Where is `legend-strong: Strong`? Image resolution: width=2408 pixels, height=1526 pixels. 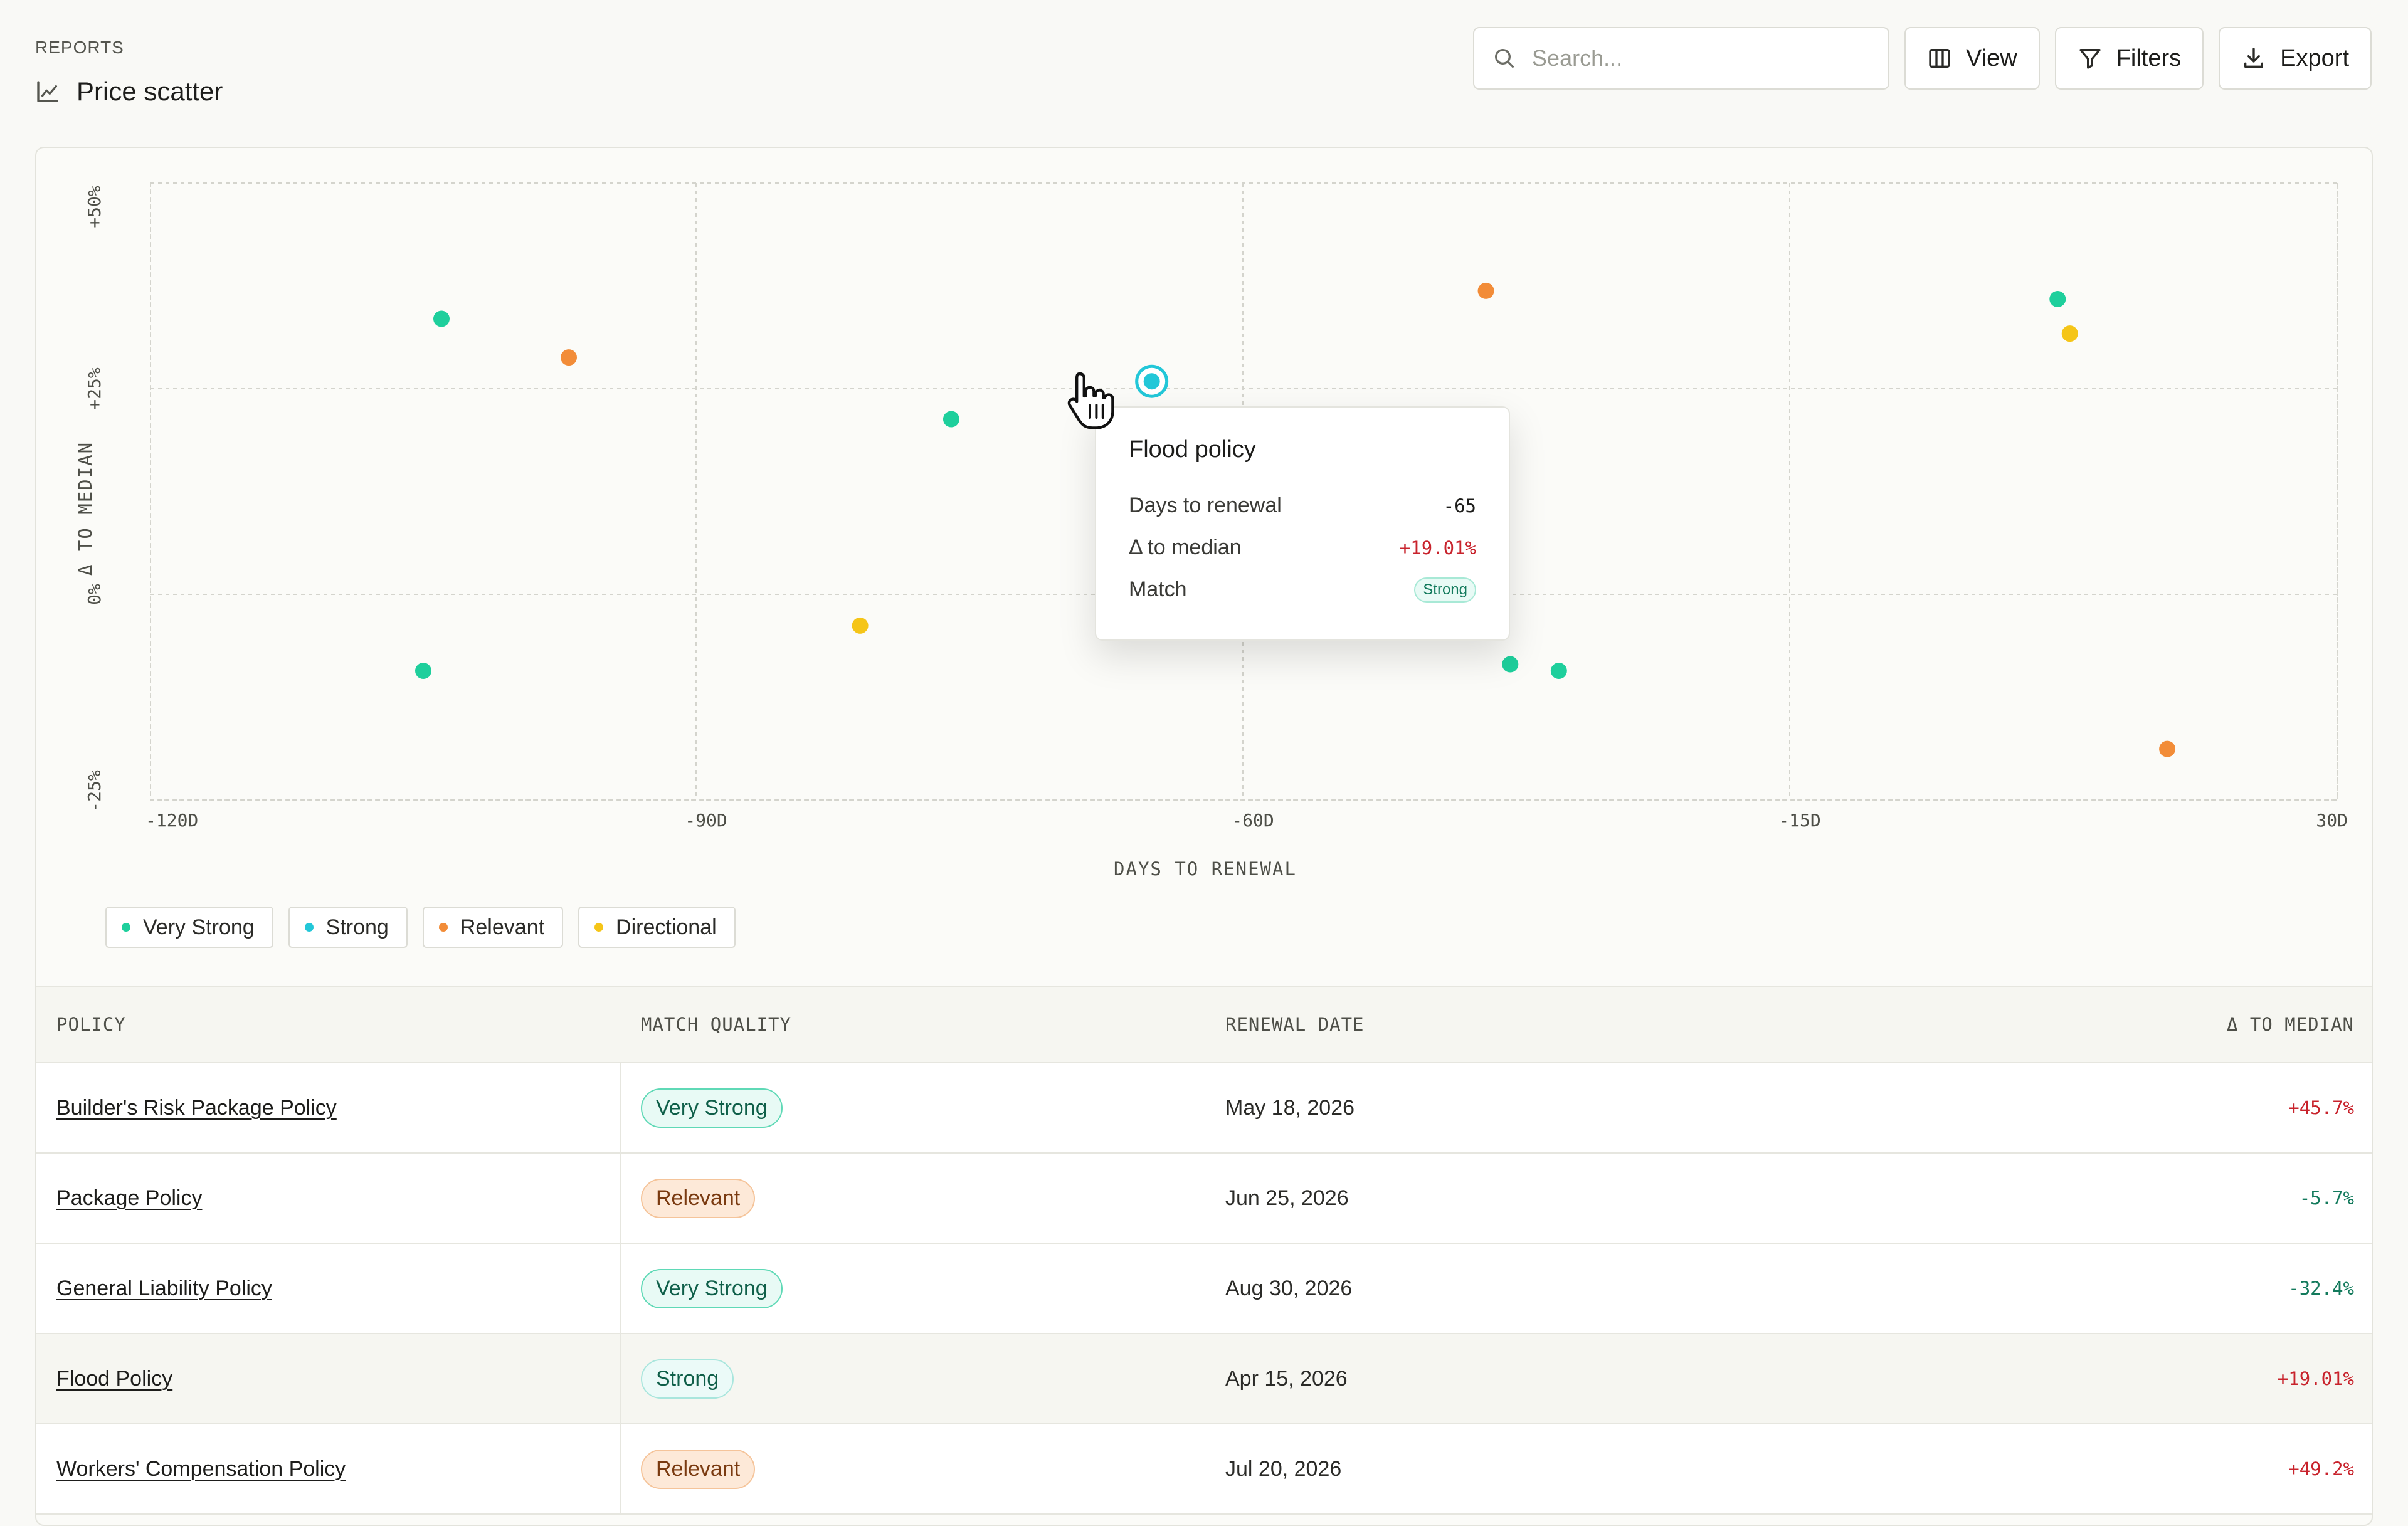
legend-strong: Strong is located at coordinates (348, 927).